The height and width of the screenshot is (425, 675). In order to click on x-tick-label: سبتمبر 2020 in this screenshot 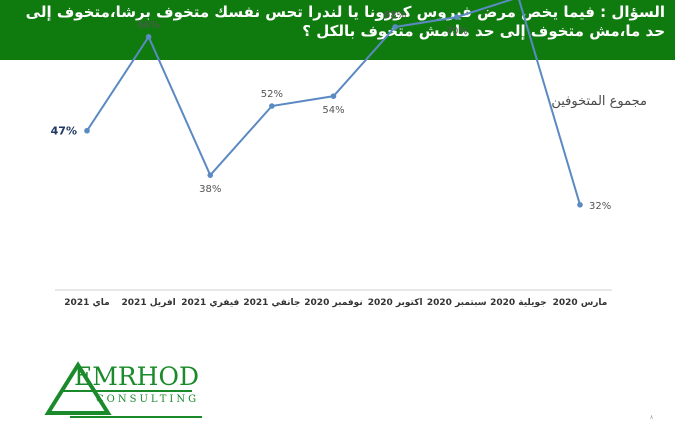, I will do `click(457, 303)`.